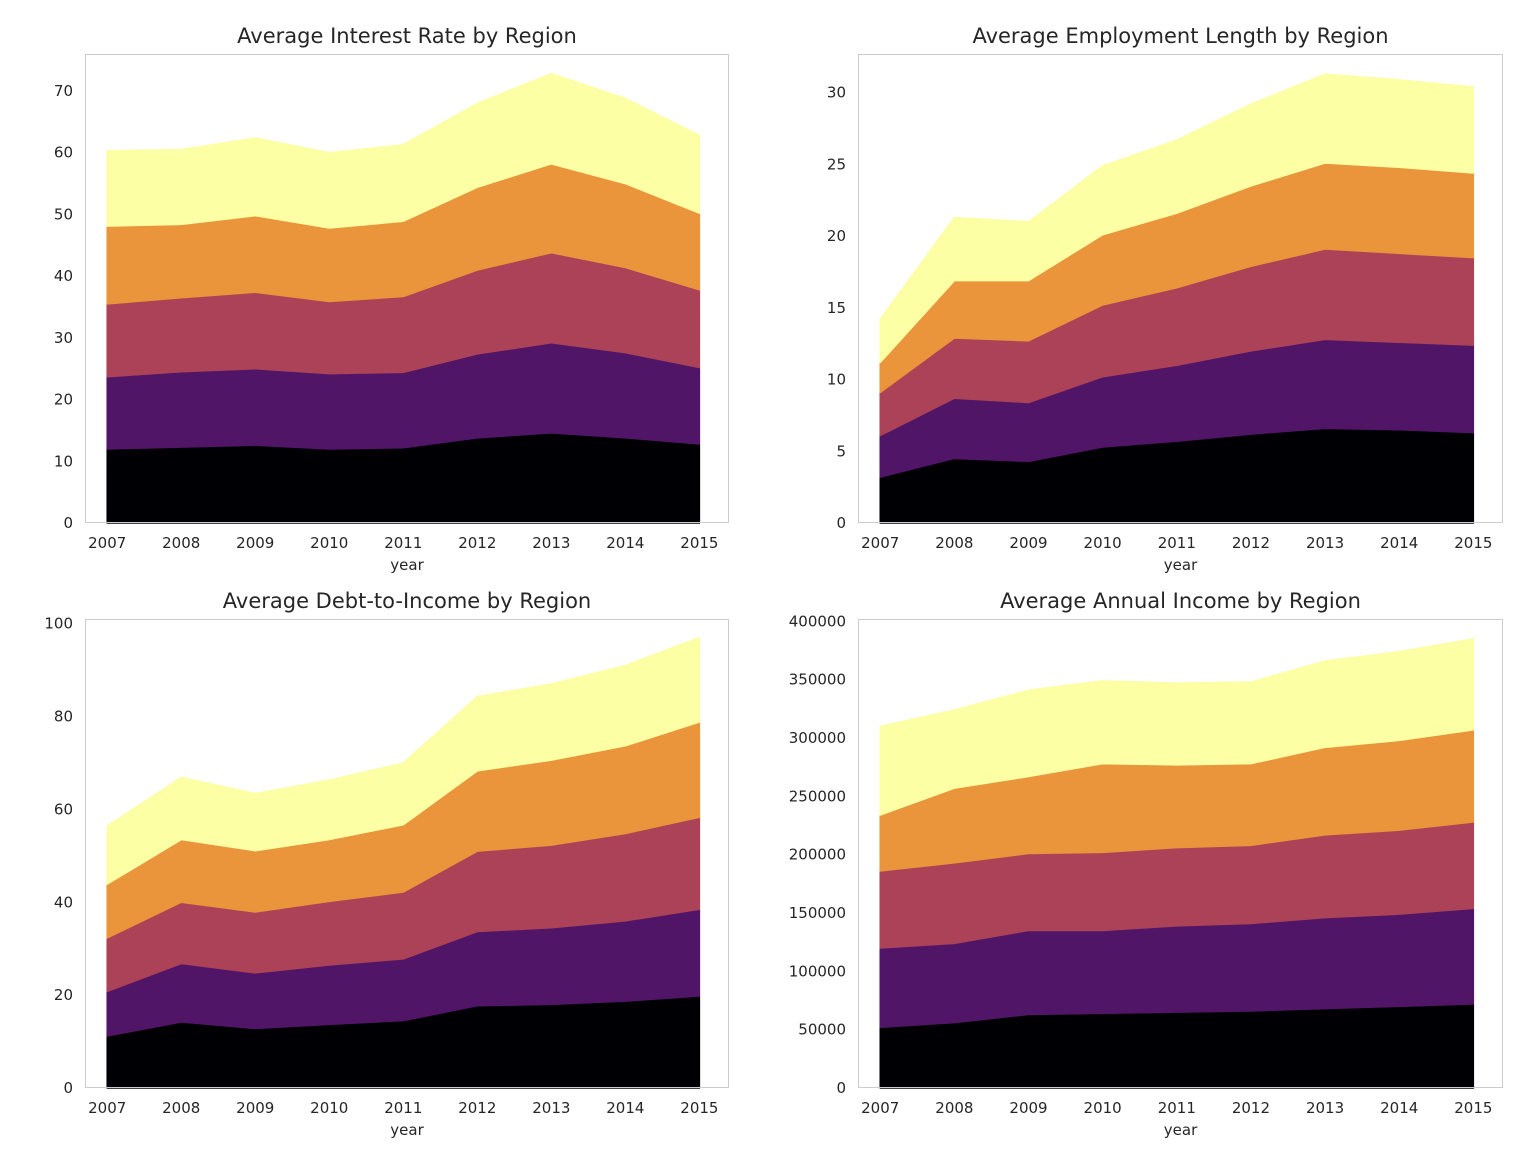  What do you see at coordinates (1180, 36) in the screenshot?
I see `chart-title: Average Employment Length by Region` at bounding box center [1180, 36].